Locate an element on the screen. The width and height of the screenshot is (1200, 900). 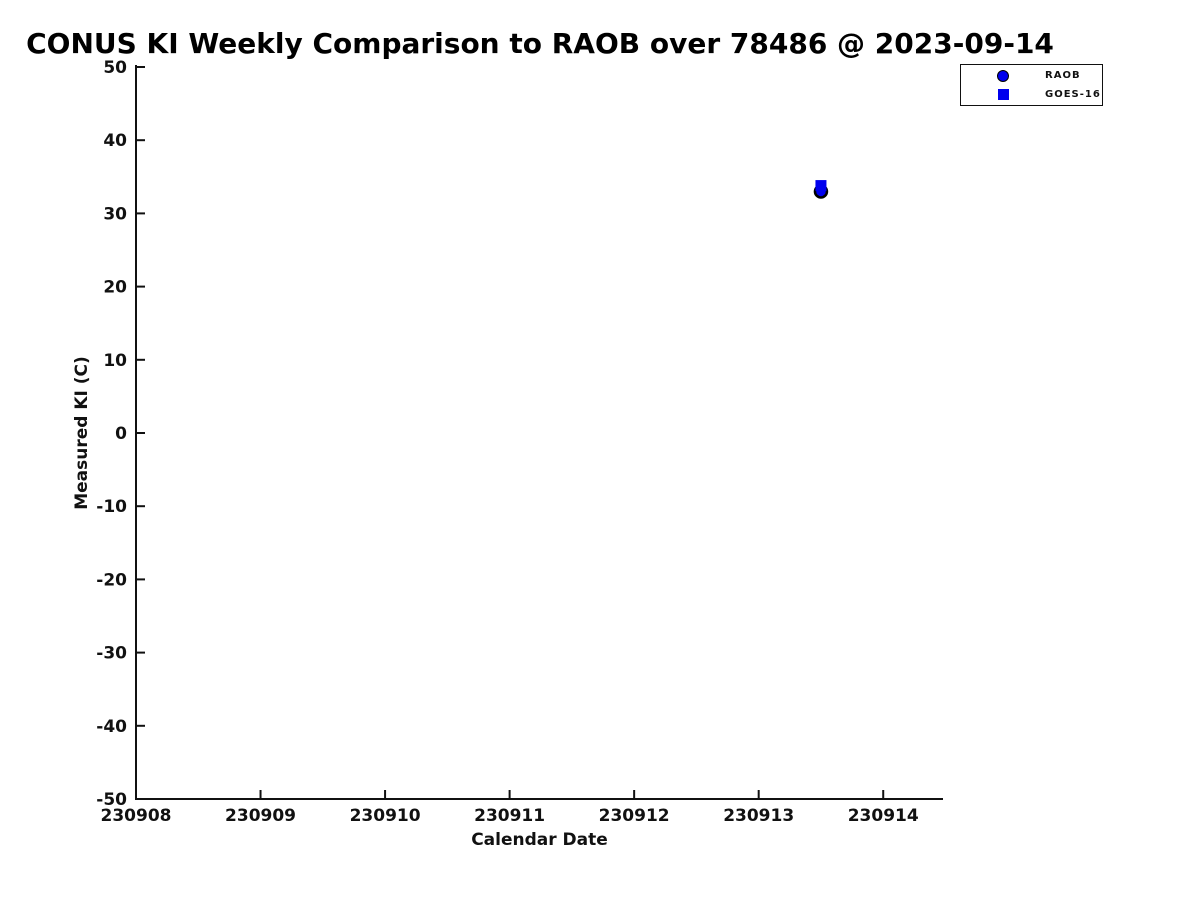
x-tick-label: 230909 is located at coordinates (260, 816).